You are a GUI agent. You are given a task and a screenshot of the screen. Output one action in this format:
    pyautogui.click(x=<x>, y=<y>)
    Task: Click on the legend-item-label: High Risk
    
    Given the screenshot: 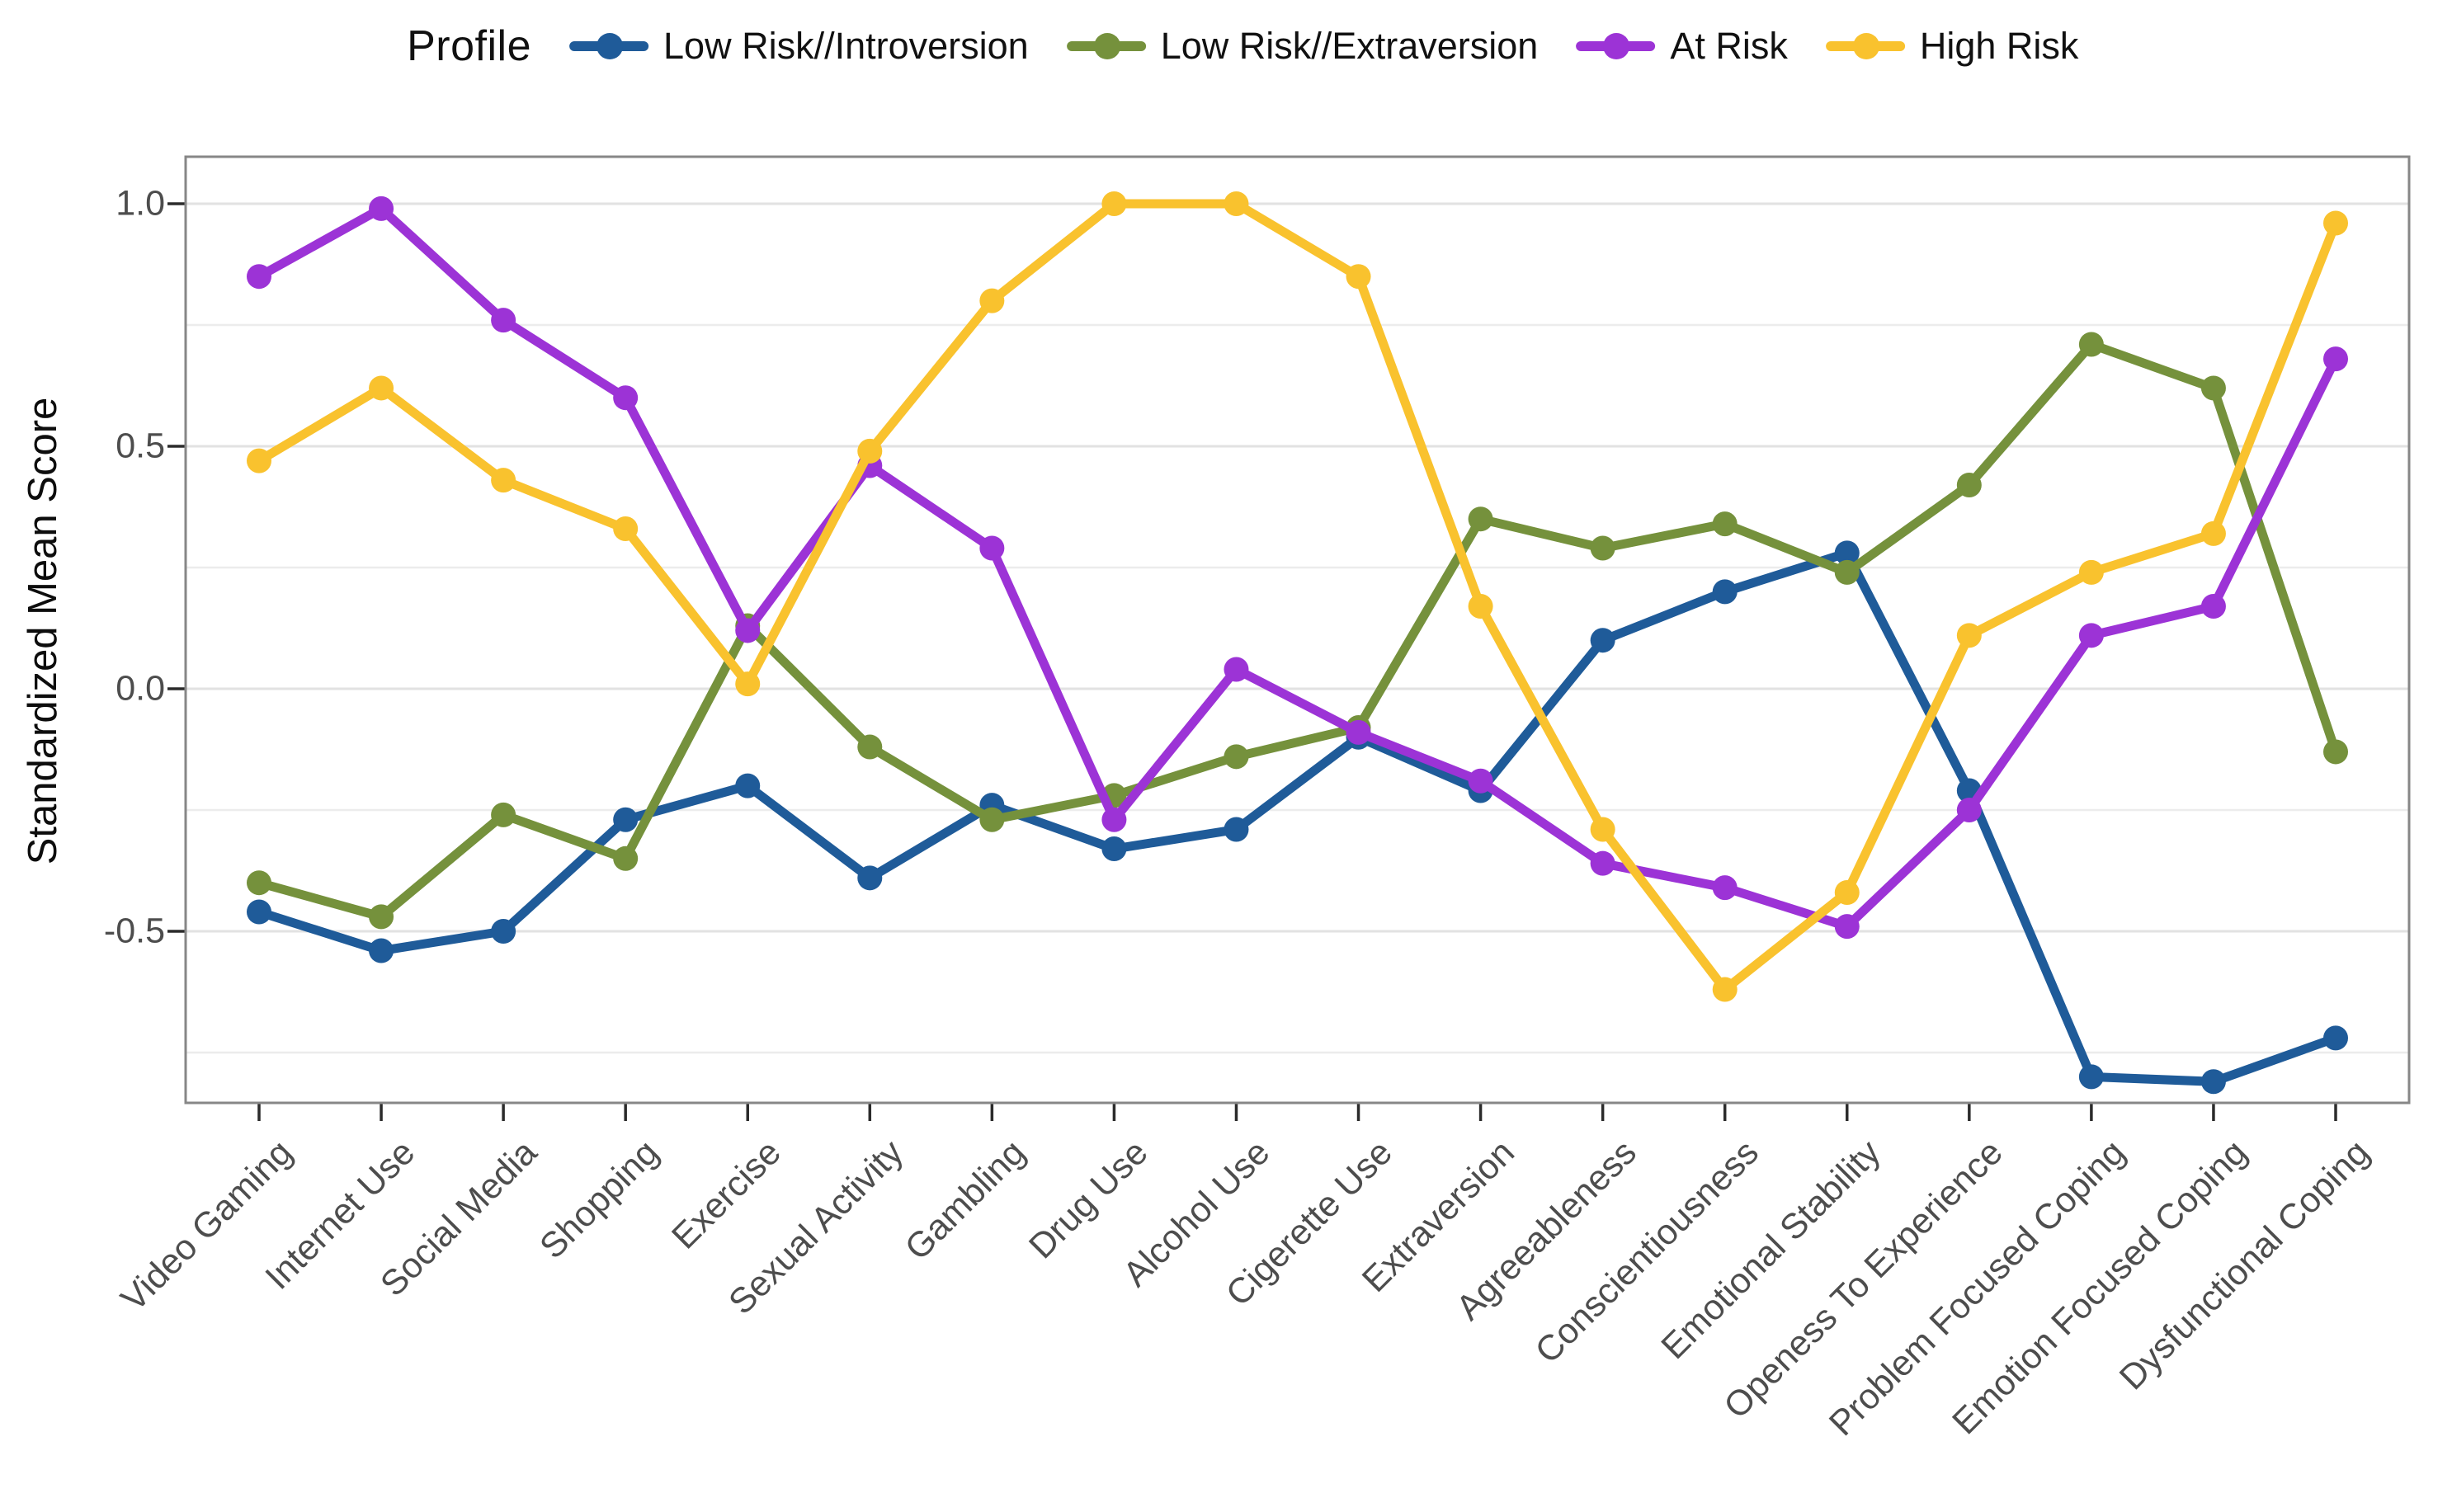 What is the action you would take?
    pyautogui.click(x=1999, y=46)
    